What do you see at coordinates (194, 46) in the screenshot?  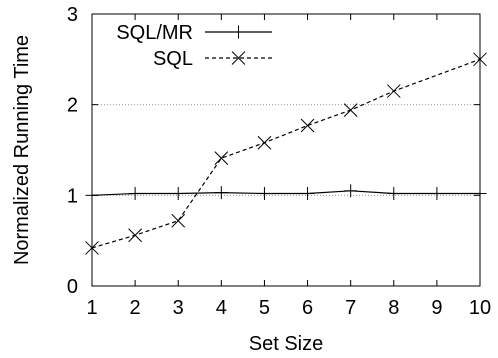 I see `legend: SQL/MR SQL` at bounding box center [194, 46].